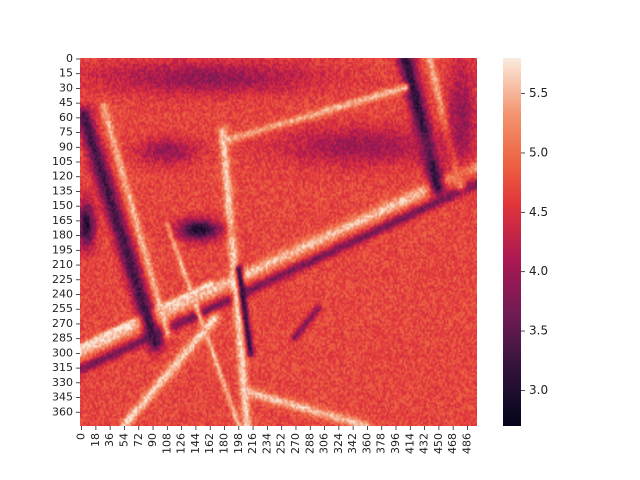  Describe the element at coordinates (62, 323) in the screenshot. I see `y-tick-label: 270` at that location.